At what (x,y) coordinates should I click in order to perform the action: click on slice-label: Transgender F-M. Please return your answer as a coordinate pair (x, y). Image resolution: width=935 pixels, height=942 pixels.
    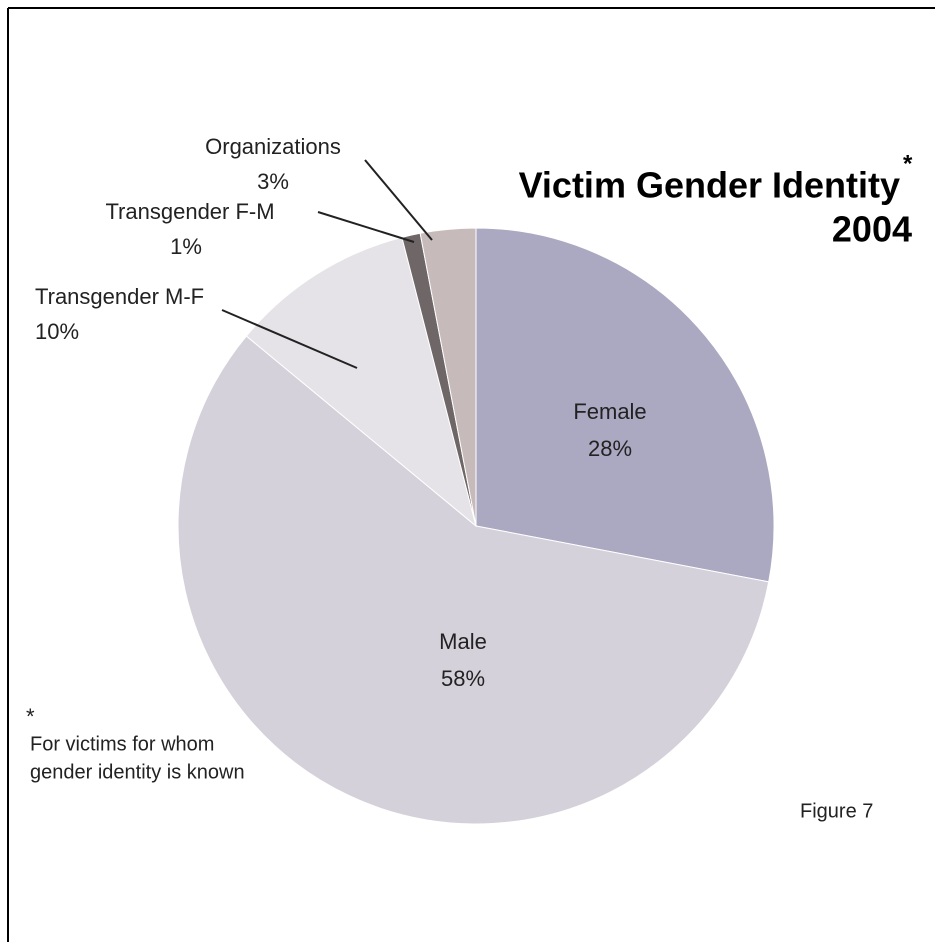
    Looking at the image, I should click on (189, 211).